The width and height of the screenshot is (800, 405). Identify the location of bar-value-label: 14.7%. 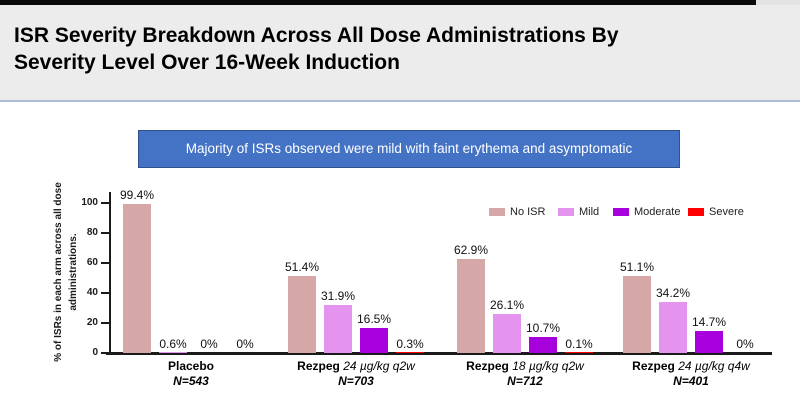
(709, 321).